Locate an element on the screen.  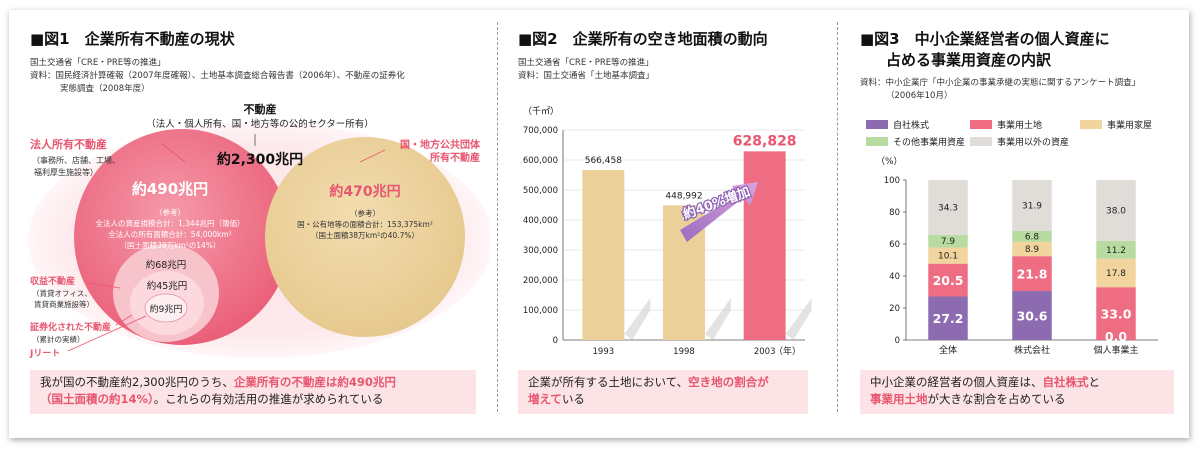
legend-label: 事業用土地 is located at coordinates (1020, 126).